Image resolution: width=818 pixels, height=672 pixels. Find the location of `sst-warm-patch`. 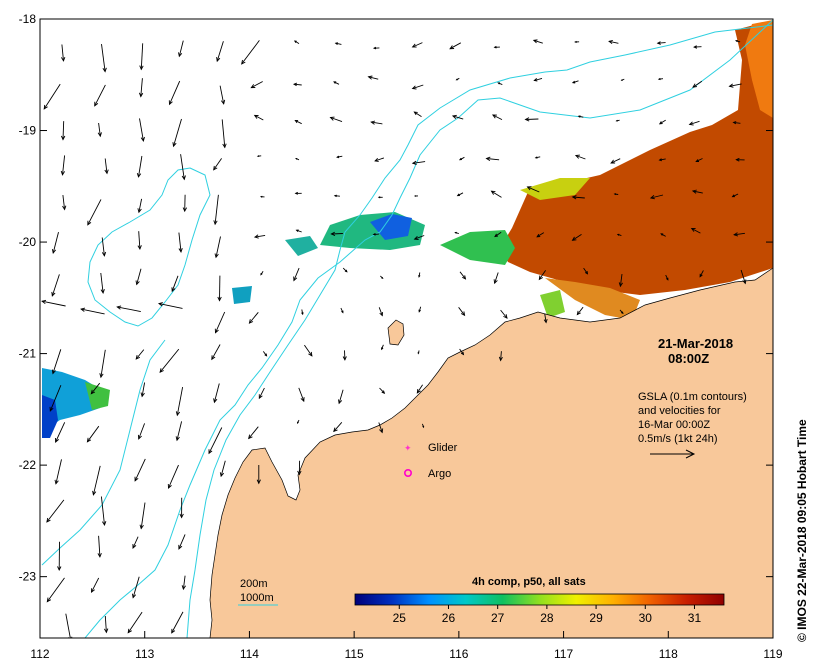

sst-warm-patch is located at coordinates (636, 157).